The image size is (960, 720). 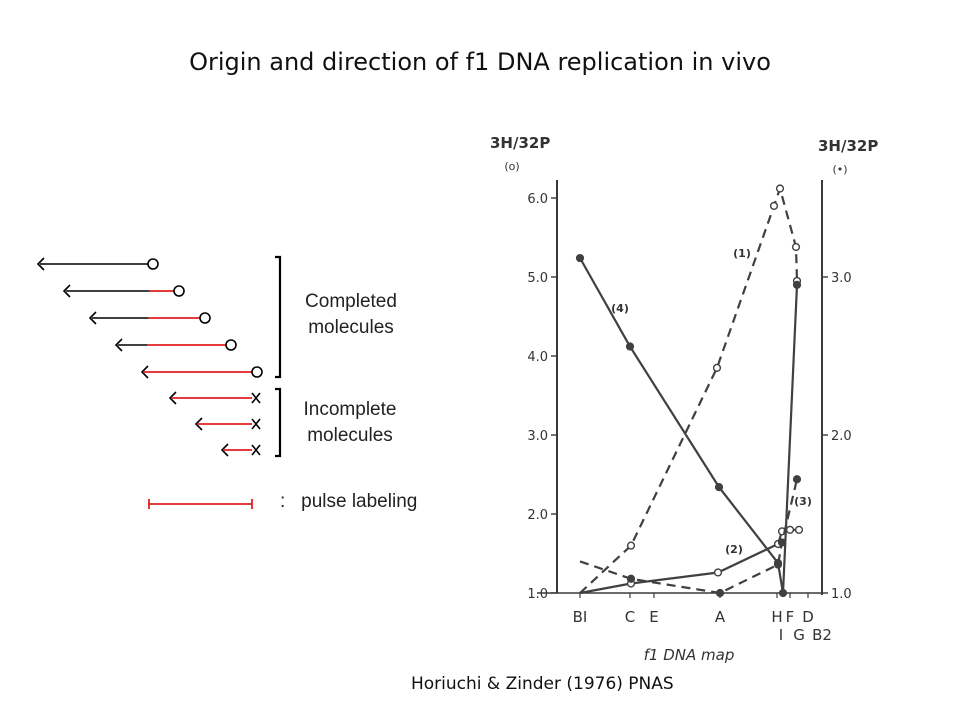 What do you see at coordinates (350, 435) in the screenshot?
I see `incomplete-label-line2: molecules` at bounding box center [350, 435].